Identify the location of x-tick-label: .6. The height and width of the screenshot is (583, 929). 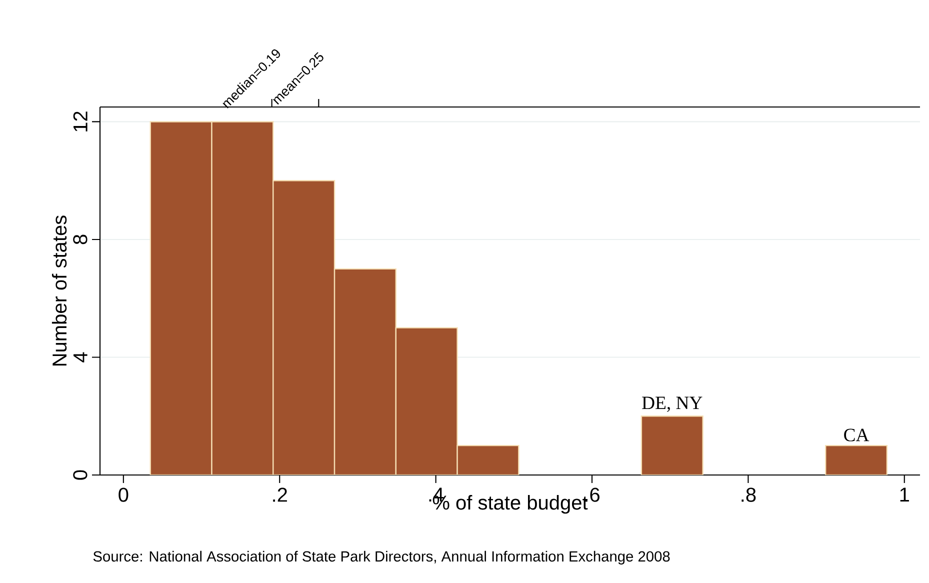
(592, 495).